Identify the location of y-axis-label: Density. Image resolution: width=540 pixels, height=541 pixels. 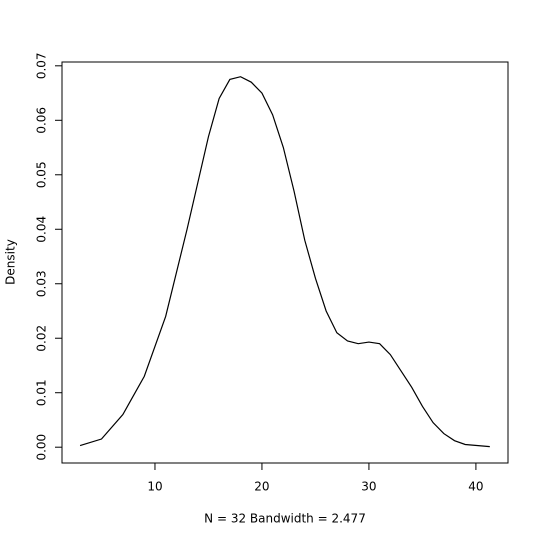
(11, 262).